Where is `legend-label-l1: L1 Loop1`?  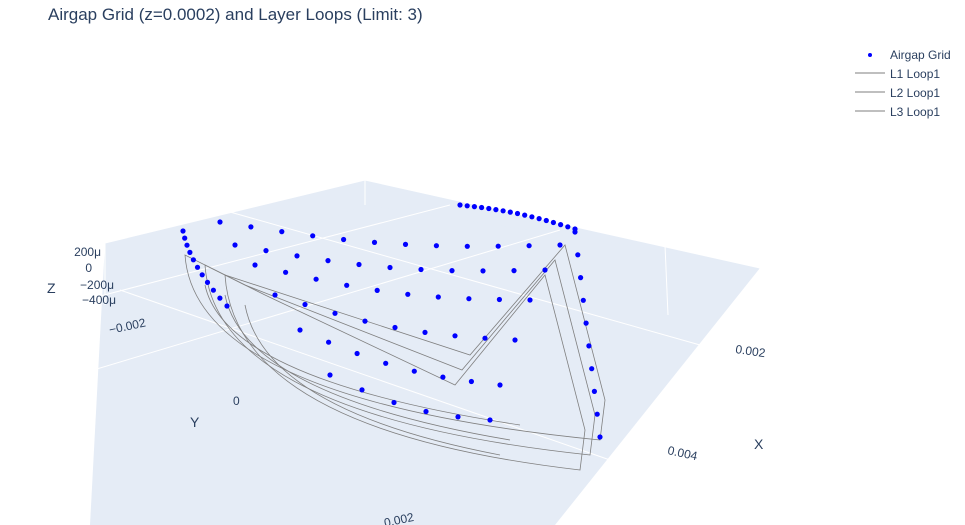
legend-label-l1: L1 Loop1 is located at coordinates (915, 74).